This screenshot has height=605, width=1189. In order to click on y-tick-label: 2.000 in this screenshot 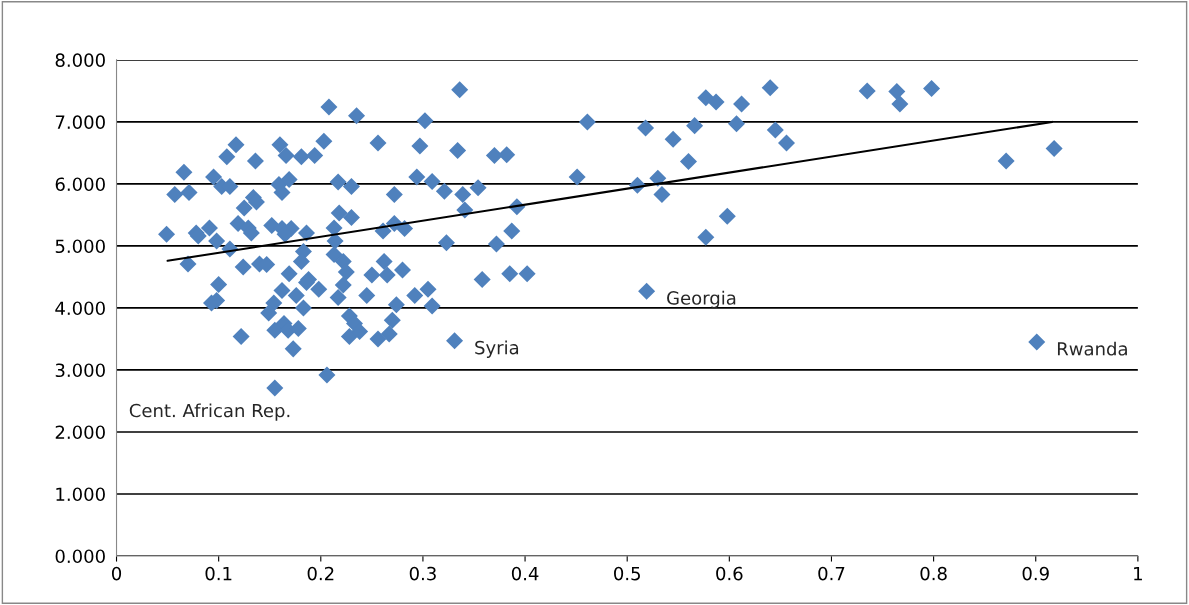, I will do `click(80, 432)`.